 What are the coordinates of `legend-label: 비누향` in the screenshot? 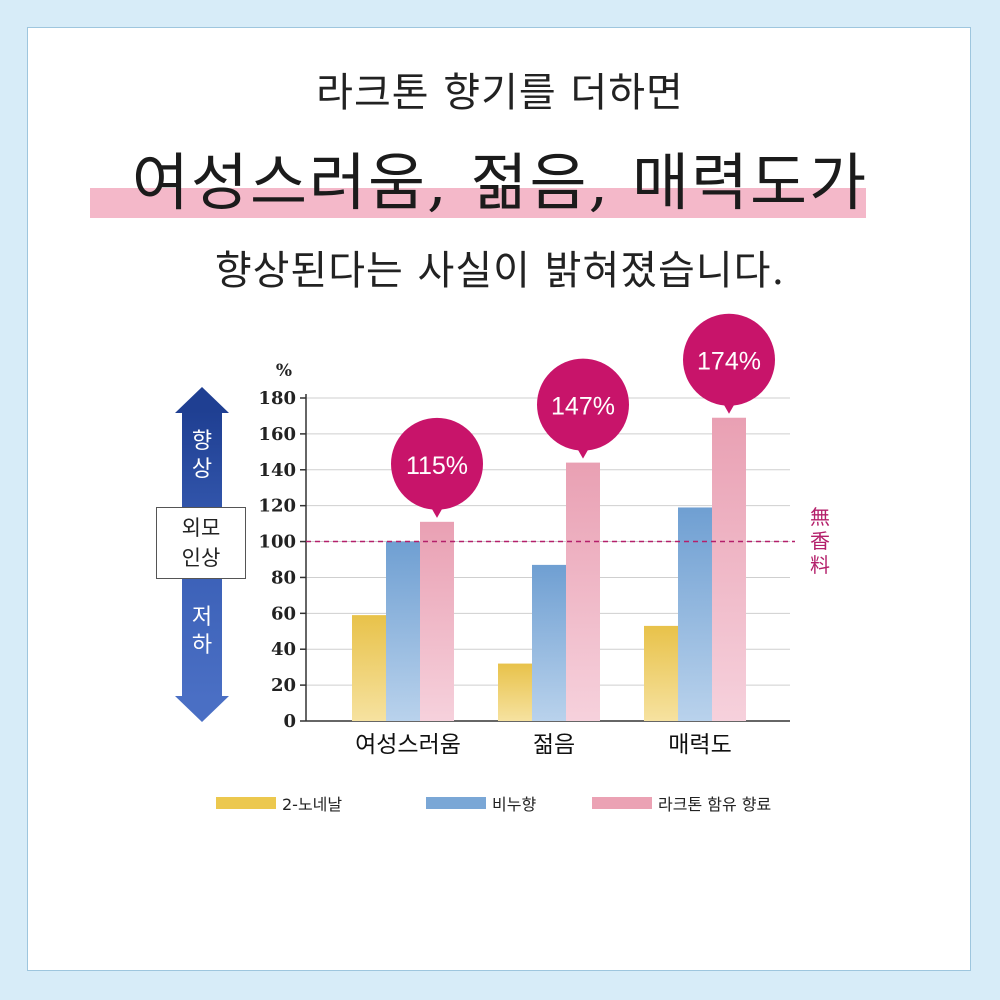 It's located at (514, 804).